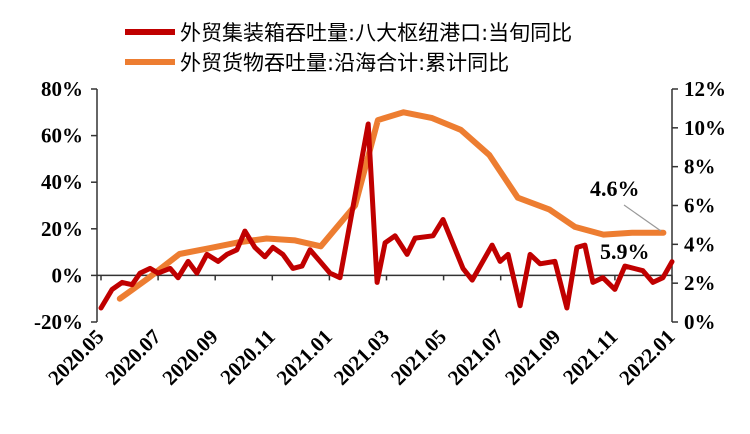  Describe the element at coordinates (376, 33) in the screenshot. I see `legend-label-container-yoy: 外贸集装箱吞吐量:八大枢纽港口:当旬同比` at that location.